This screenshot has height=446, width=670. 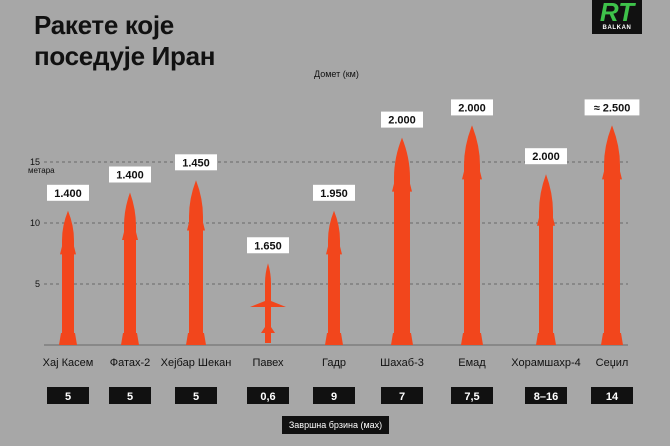 I want to click on speed-value: 0,6, so click(x=267, y=397).